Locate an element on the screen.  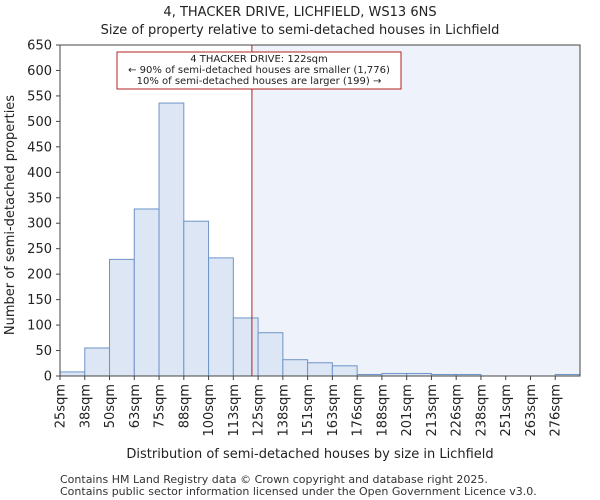
x-tick-label: 176sqm is located at coordinates (358, 410).